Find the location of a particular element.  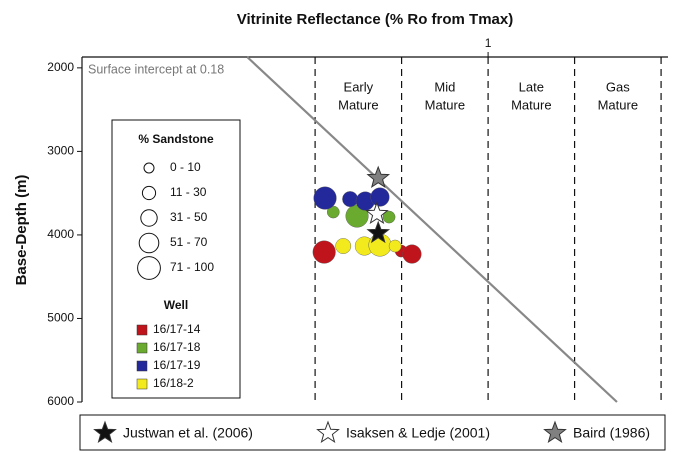

y-axis-label: Base-Depth (m) is located at coordinates (21, 230).